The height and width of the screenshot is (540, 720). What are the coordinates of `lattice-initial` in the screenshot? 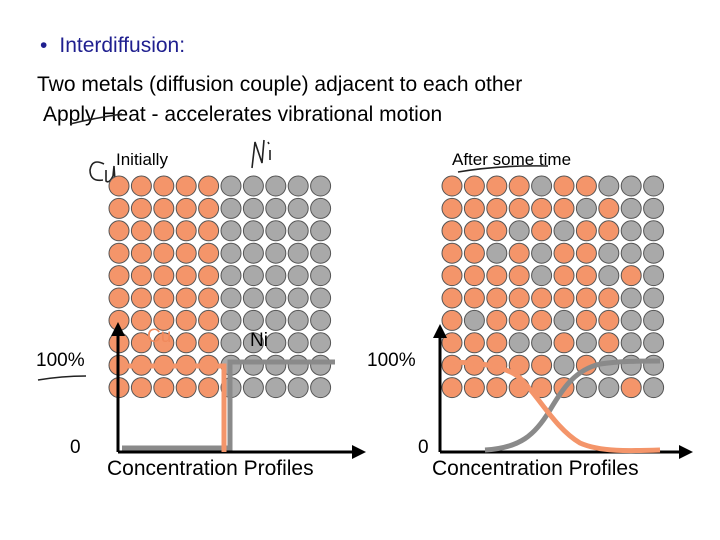 It's located at (220, 287).